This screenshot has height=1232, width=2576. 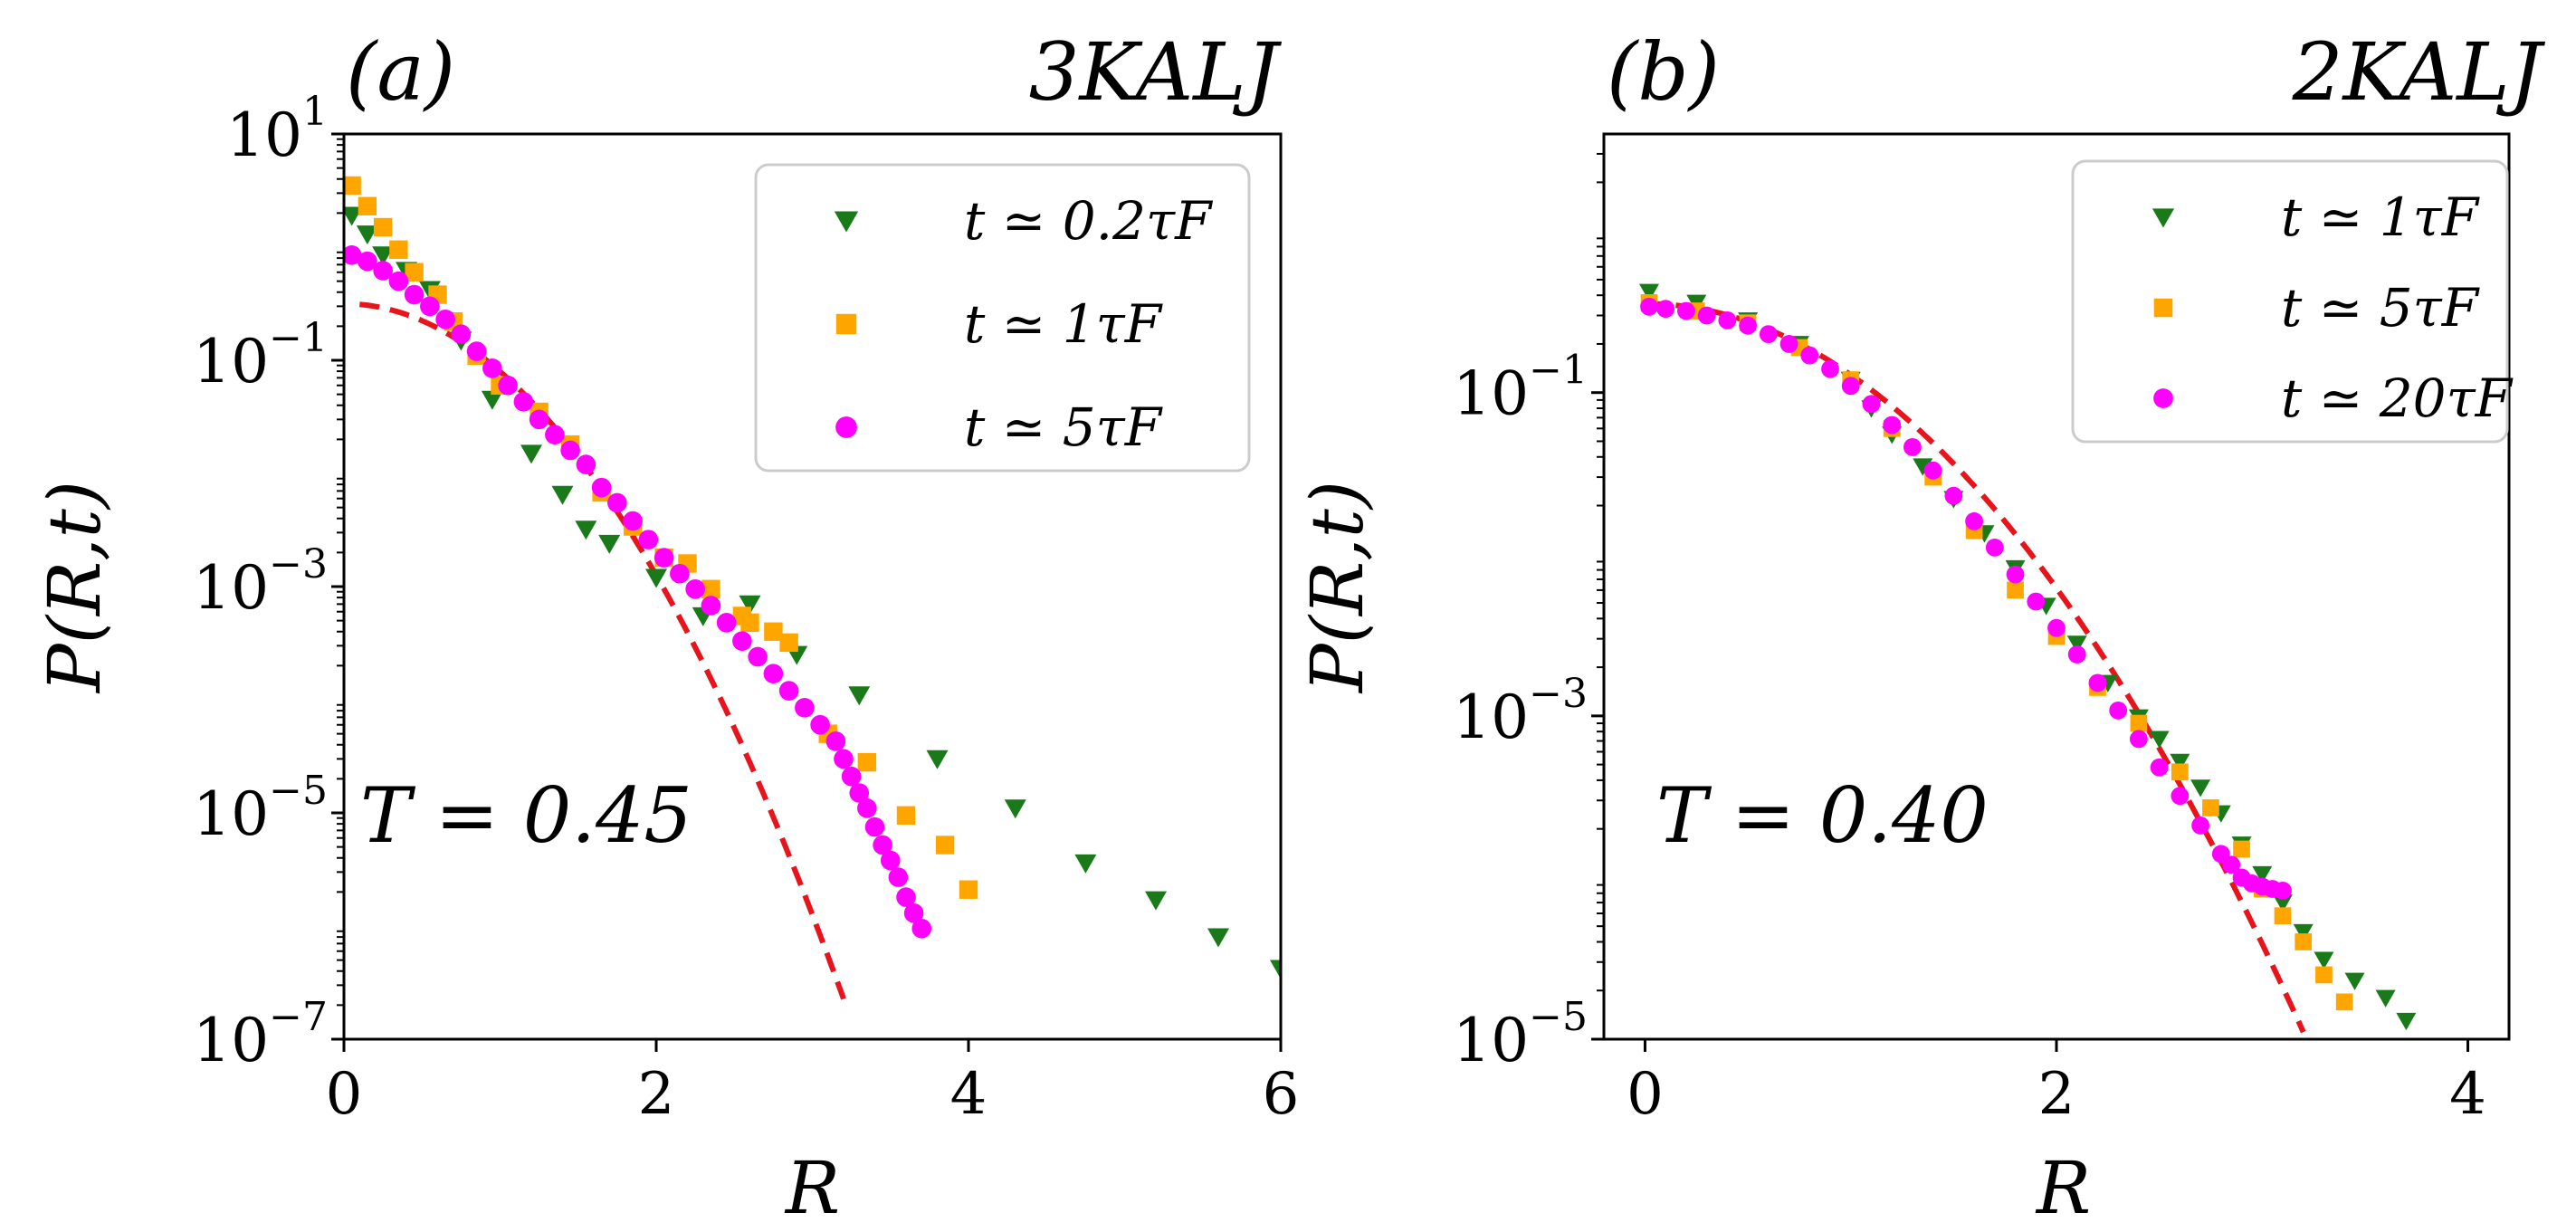 What do you see at coordinates (277, 129) in the screenshot?
I see `y-tick-label: 10¹` at bounding box center [277, 129].